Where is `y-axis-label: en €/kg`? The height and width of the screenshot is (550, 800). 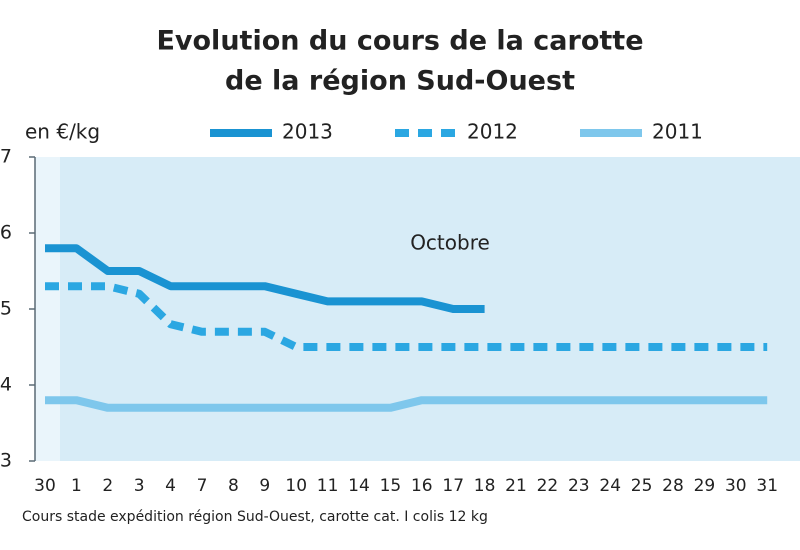
y-axis-label: en €/kg is located at coordinates (62, 132).